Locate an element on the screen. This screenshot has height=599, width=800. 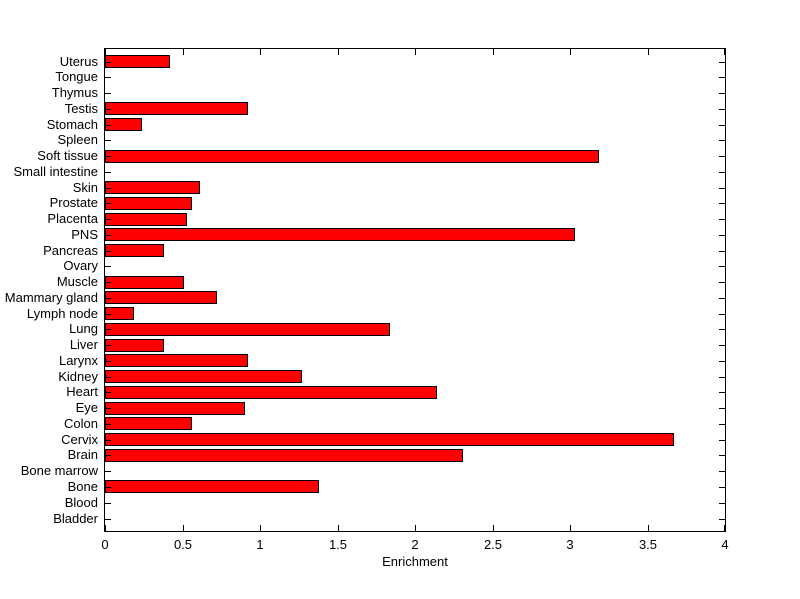
bar-testis is located at coordinates (176, 109).